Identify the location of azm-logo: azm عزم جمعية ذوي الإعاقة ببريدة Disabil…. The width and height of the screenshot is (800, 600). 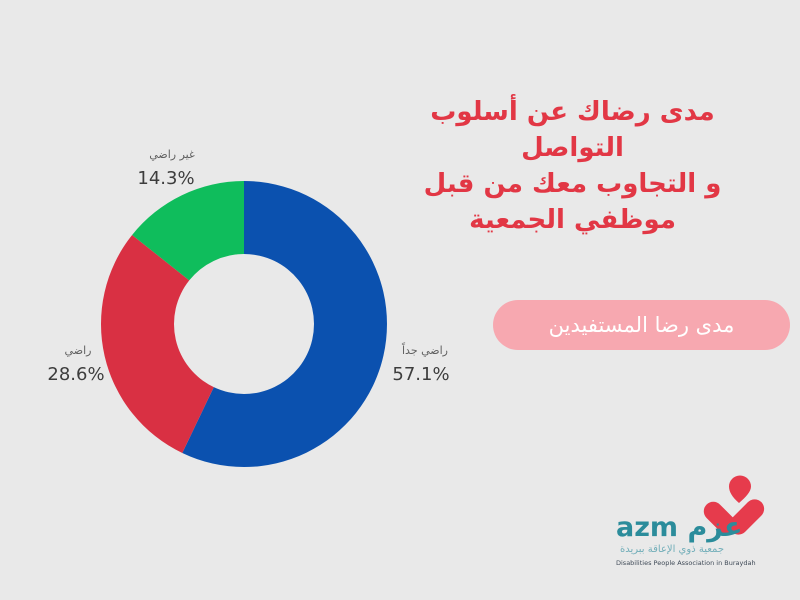
(692, 522).